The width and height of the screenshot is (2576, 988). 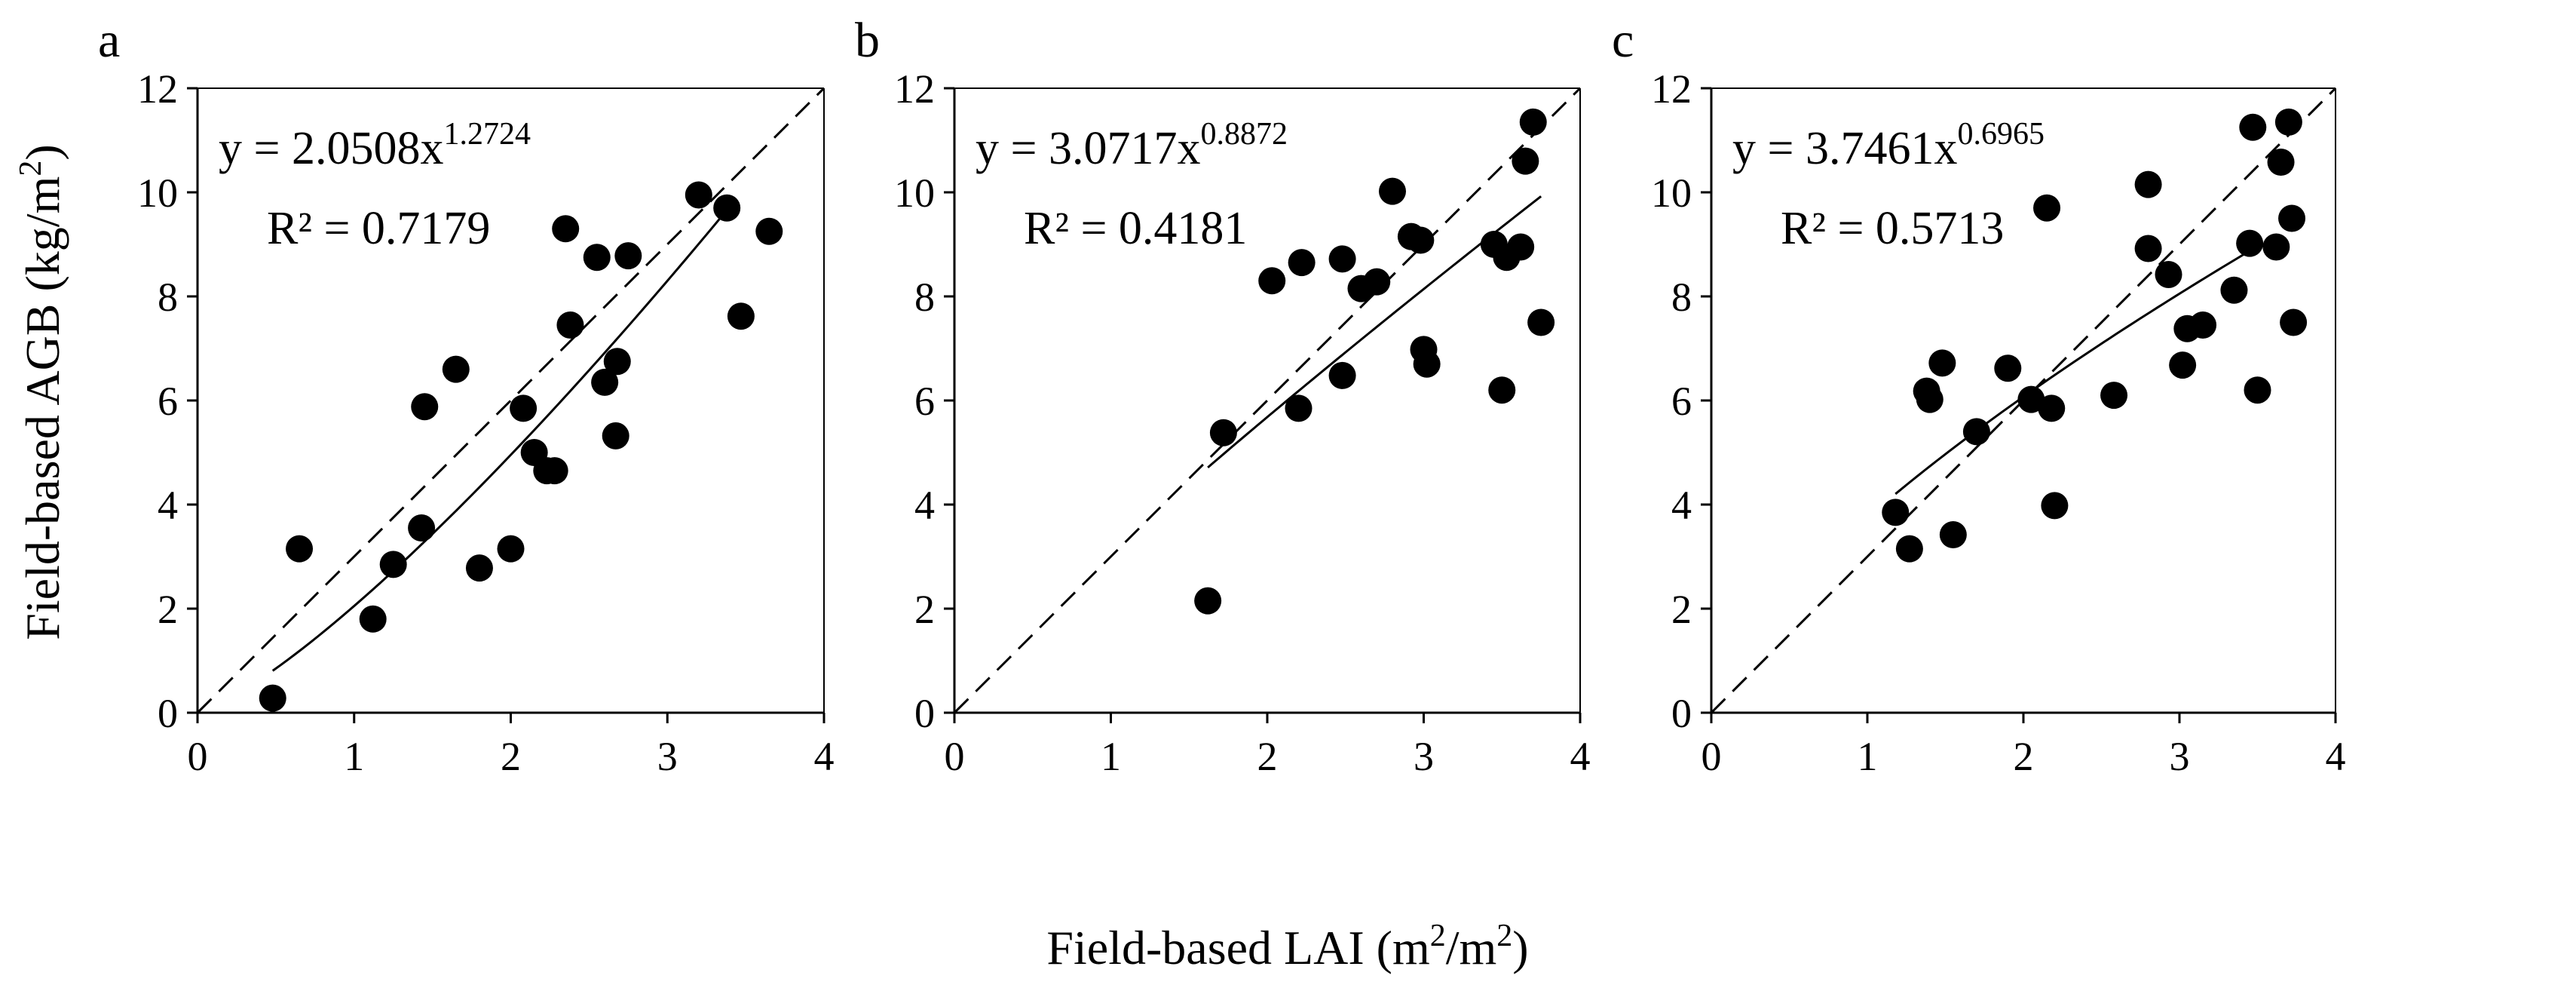 I want to click on equation: y = 3.7461x0.6965, so click(x=1888, y=145).